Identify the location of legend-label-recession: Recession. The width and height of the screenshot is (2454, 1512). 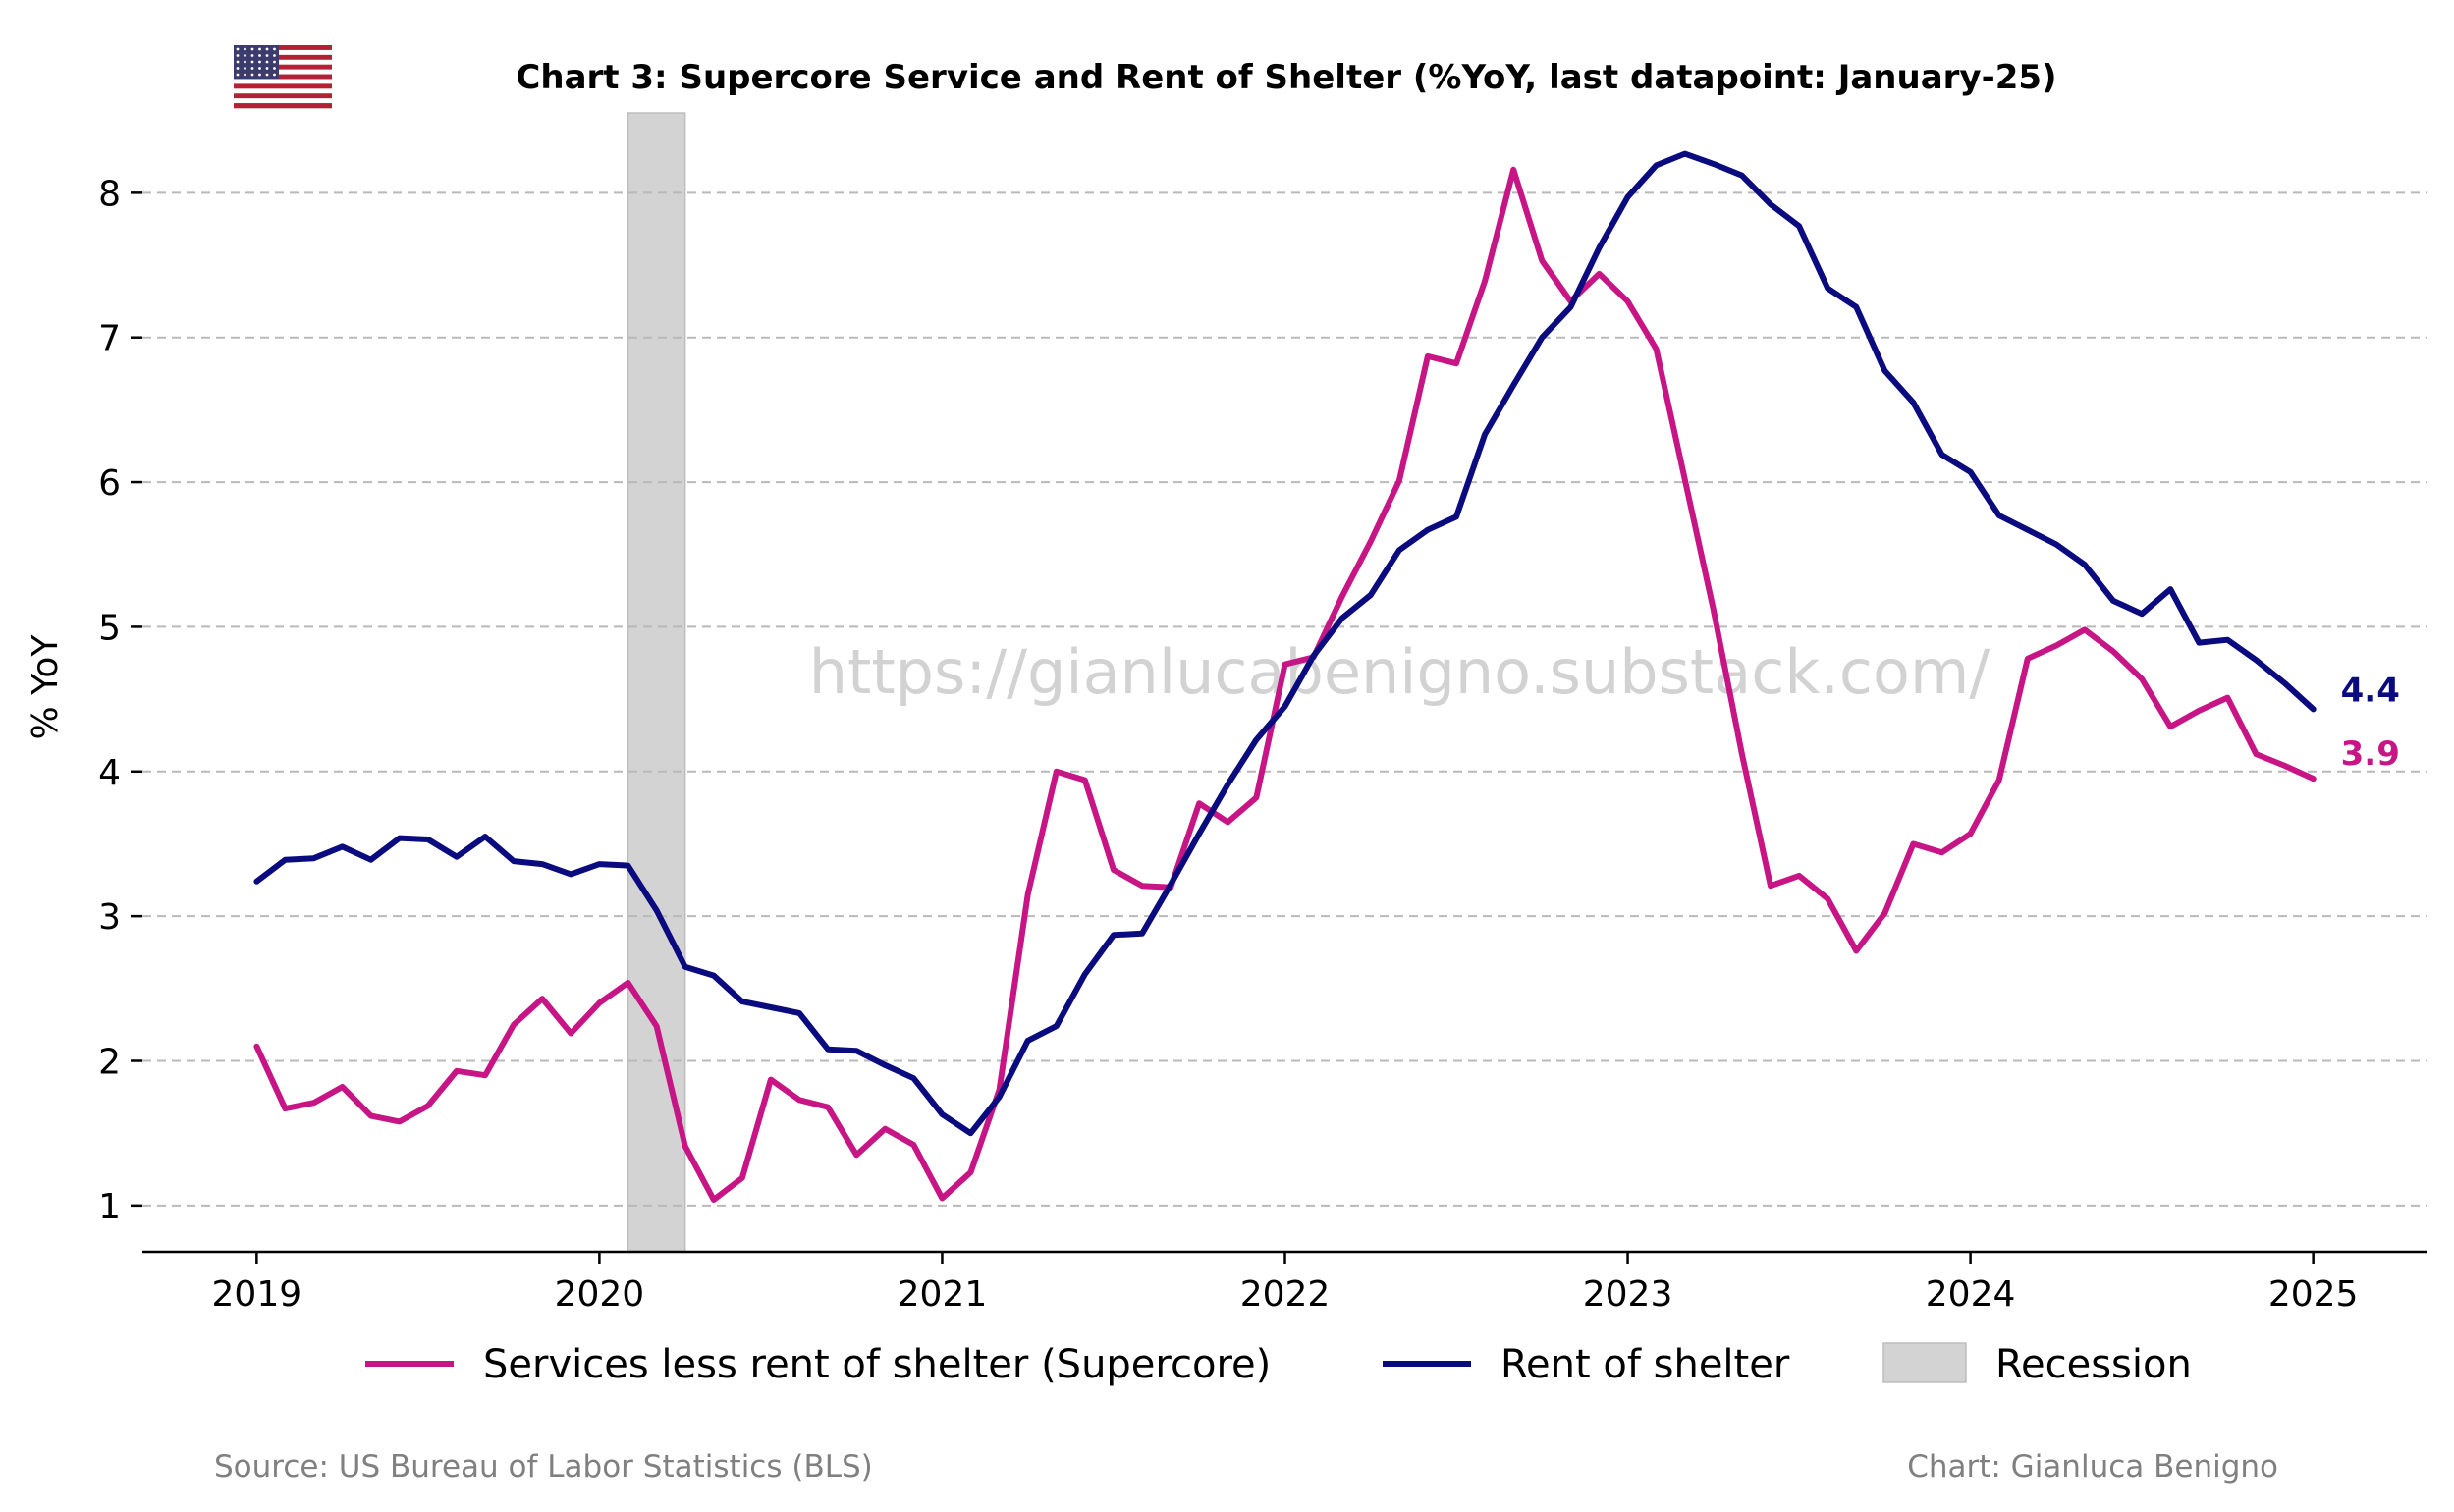
(2093, 1365).